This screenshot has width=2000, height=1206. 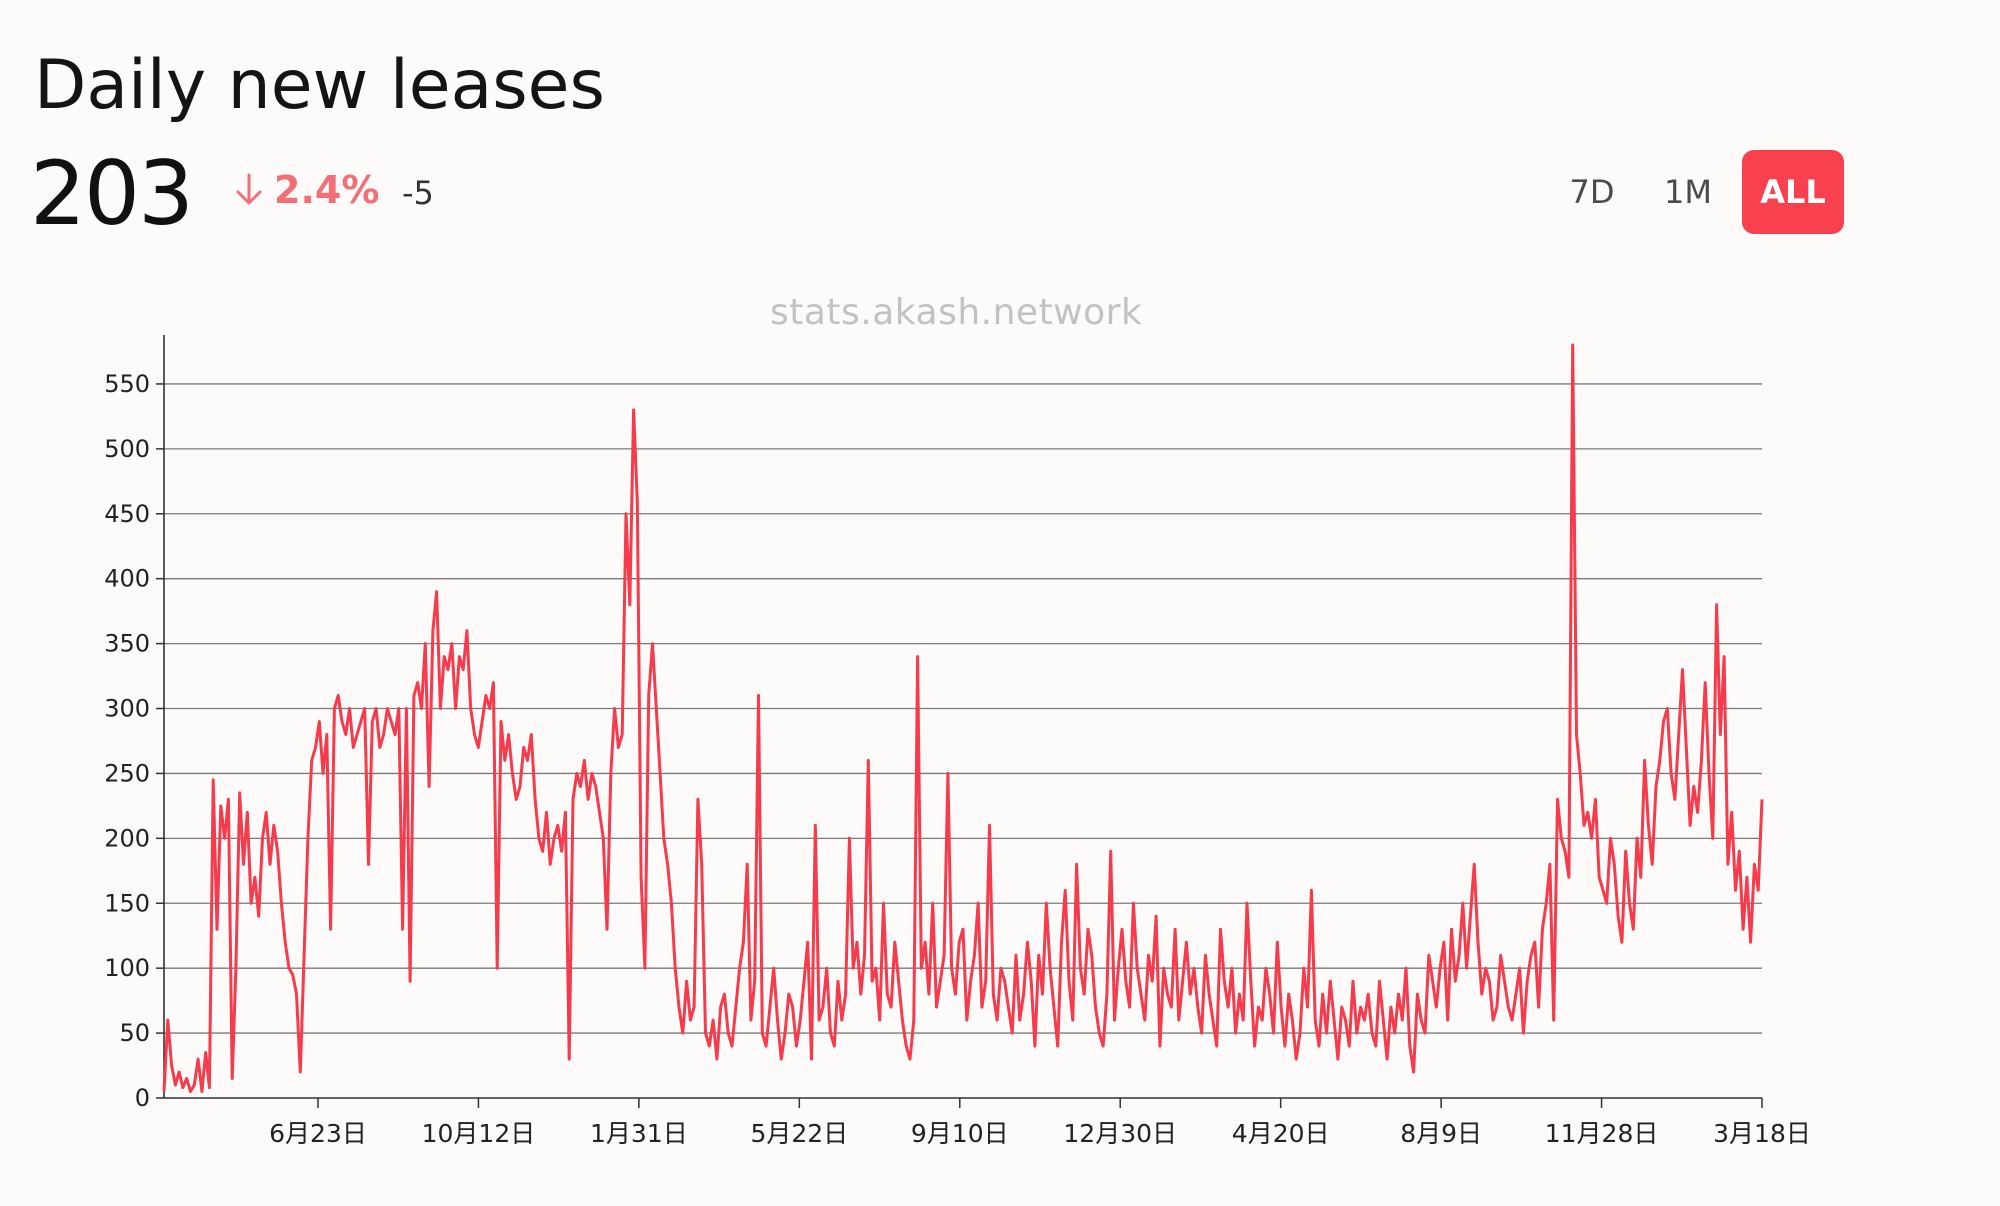 What do you see at coordinates (134, 723) in the screenshot?
I see `y-axis: 0 50 100 150 200 250 300 350 400 450 500 550` at bounding box center [134, 723].